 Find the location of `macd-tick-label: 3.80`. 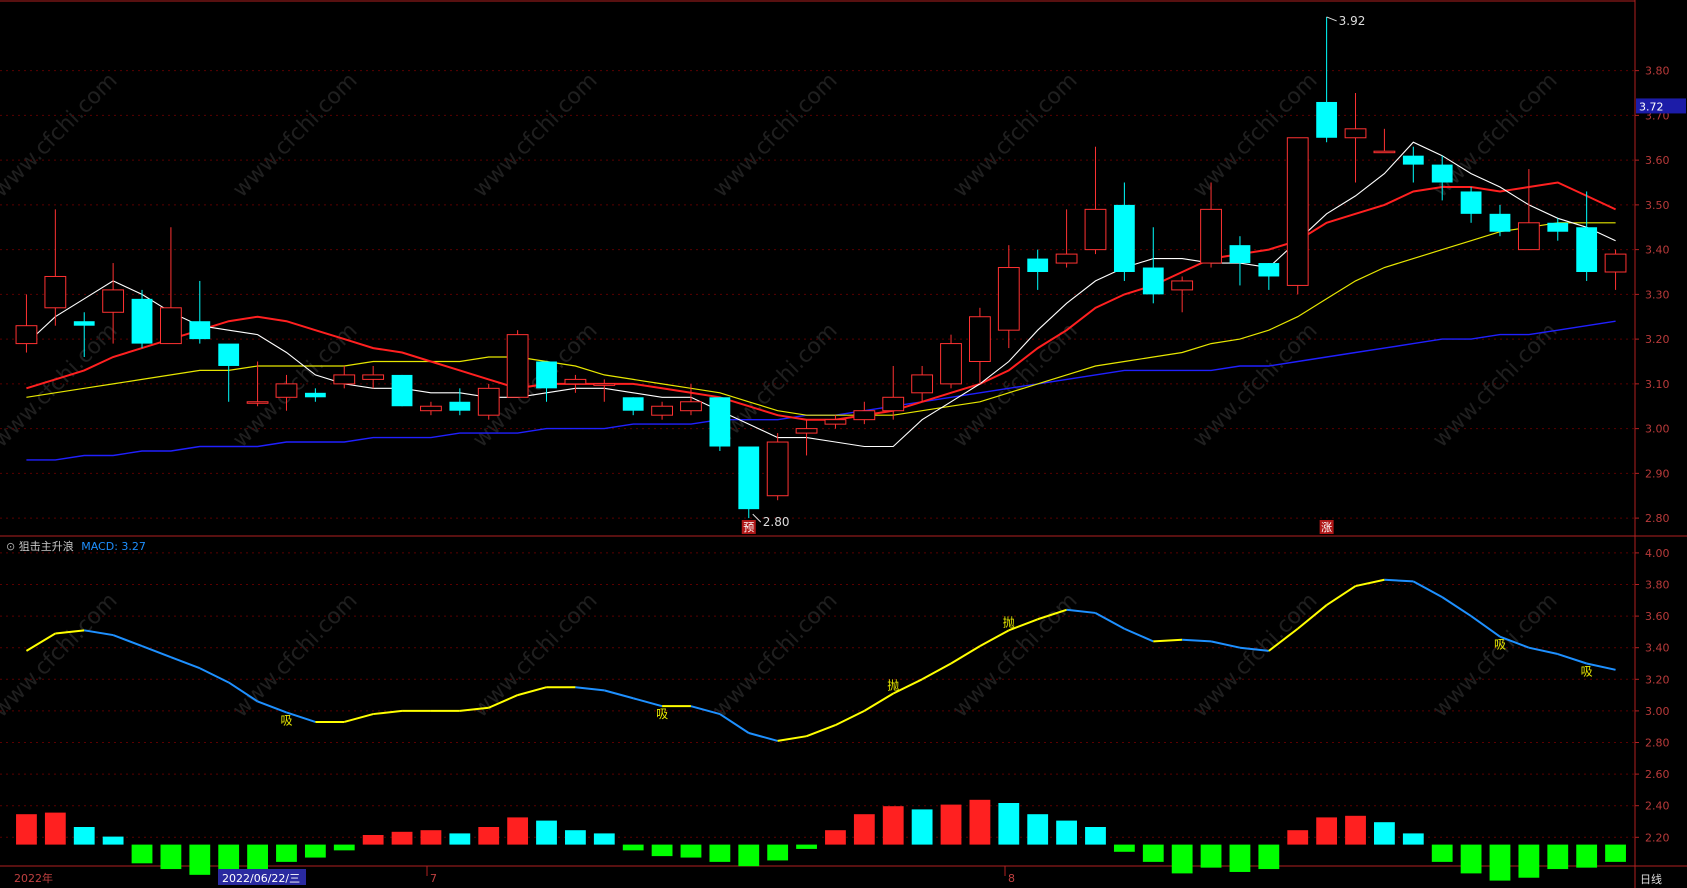

macd-tick-label: 3.80 is located at coordinates (1657, 585).